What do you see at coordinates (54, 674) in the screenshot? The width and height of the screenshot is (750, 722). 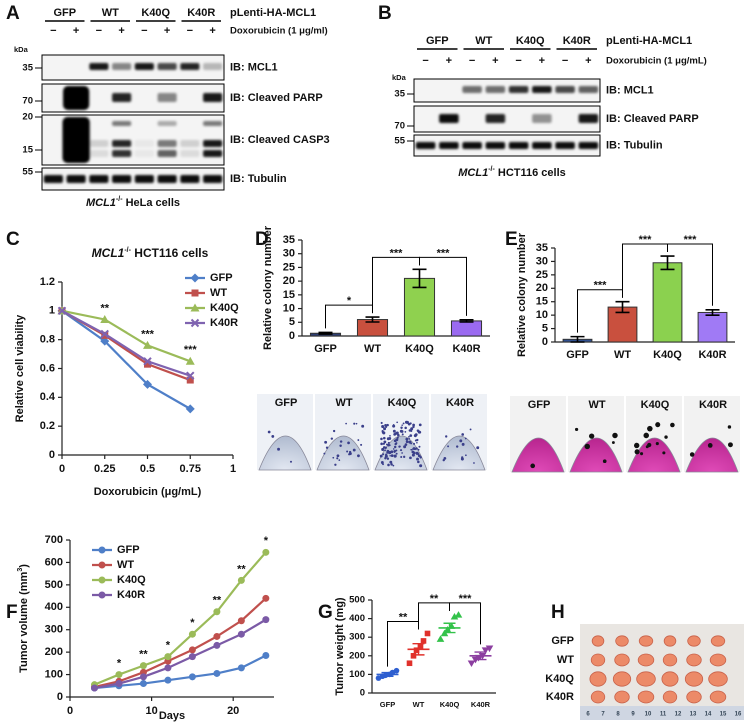 I see `y-tick-label: 100` at bounding box center [54, 674].